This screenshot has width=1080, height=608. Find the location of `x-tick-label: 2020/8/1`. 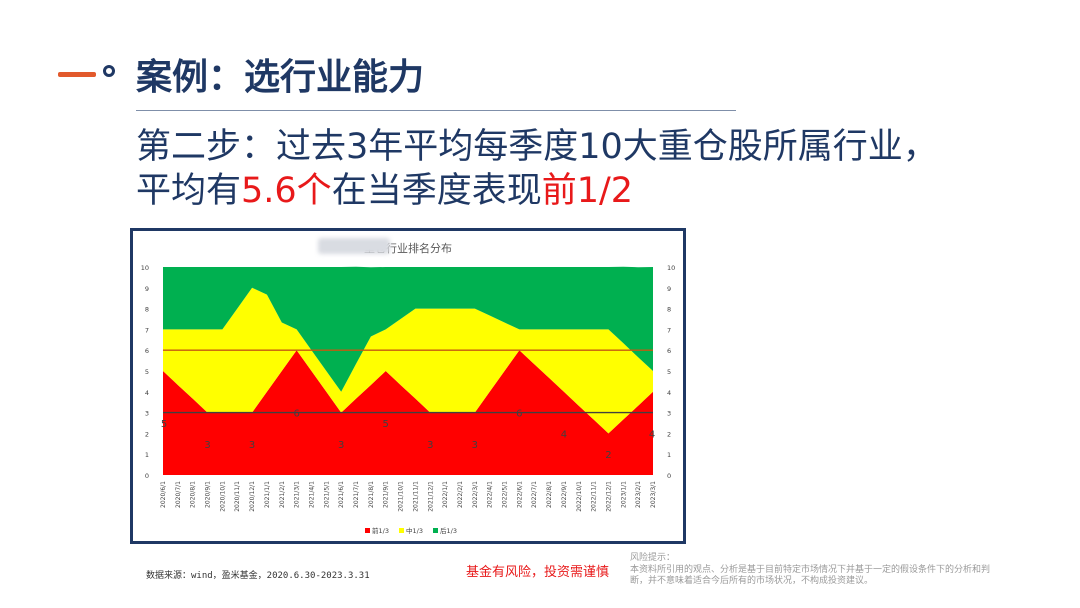

x-tick-label: 2020/8/1 is located at coordinates (193, 494).